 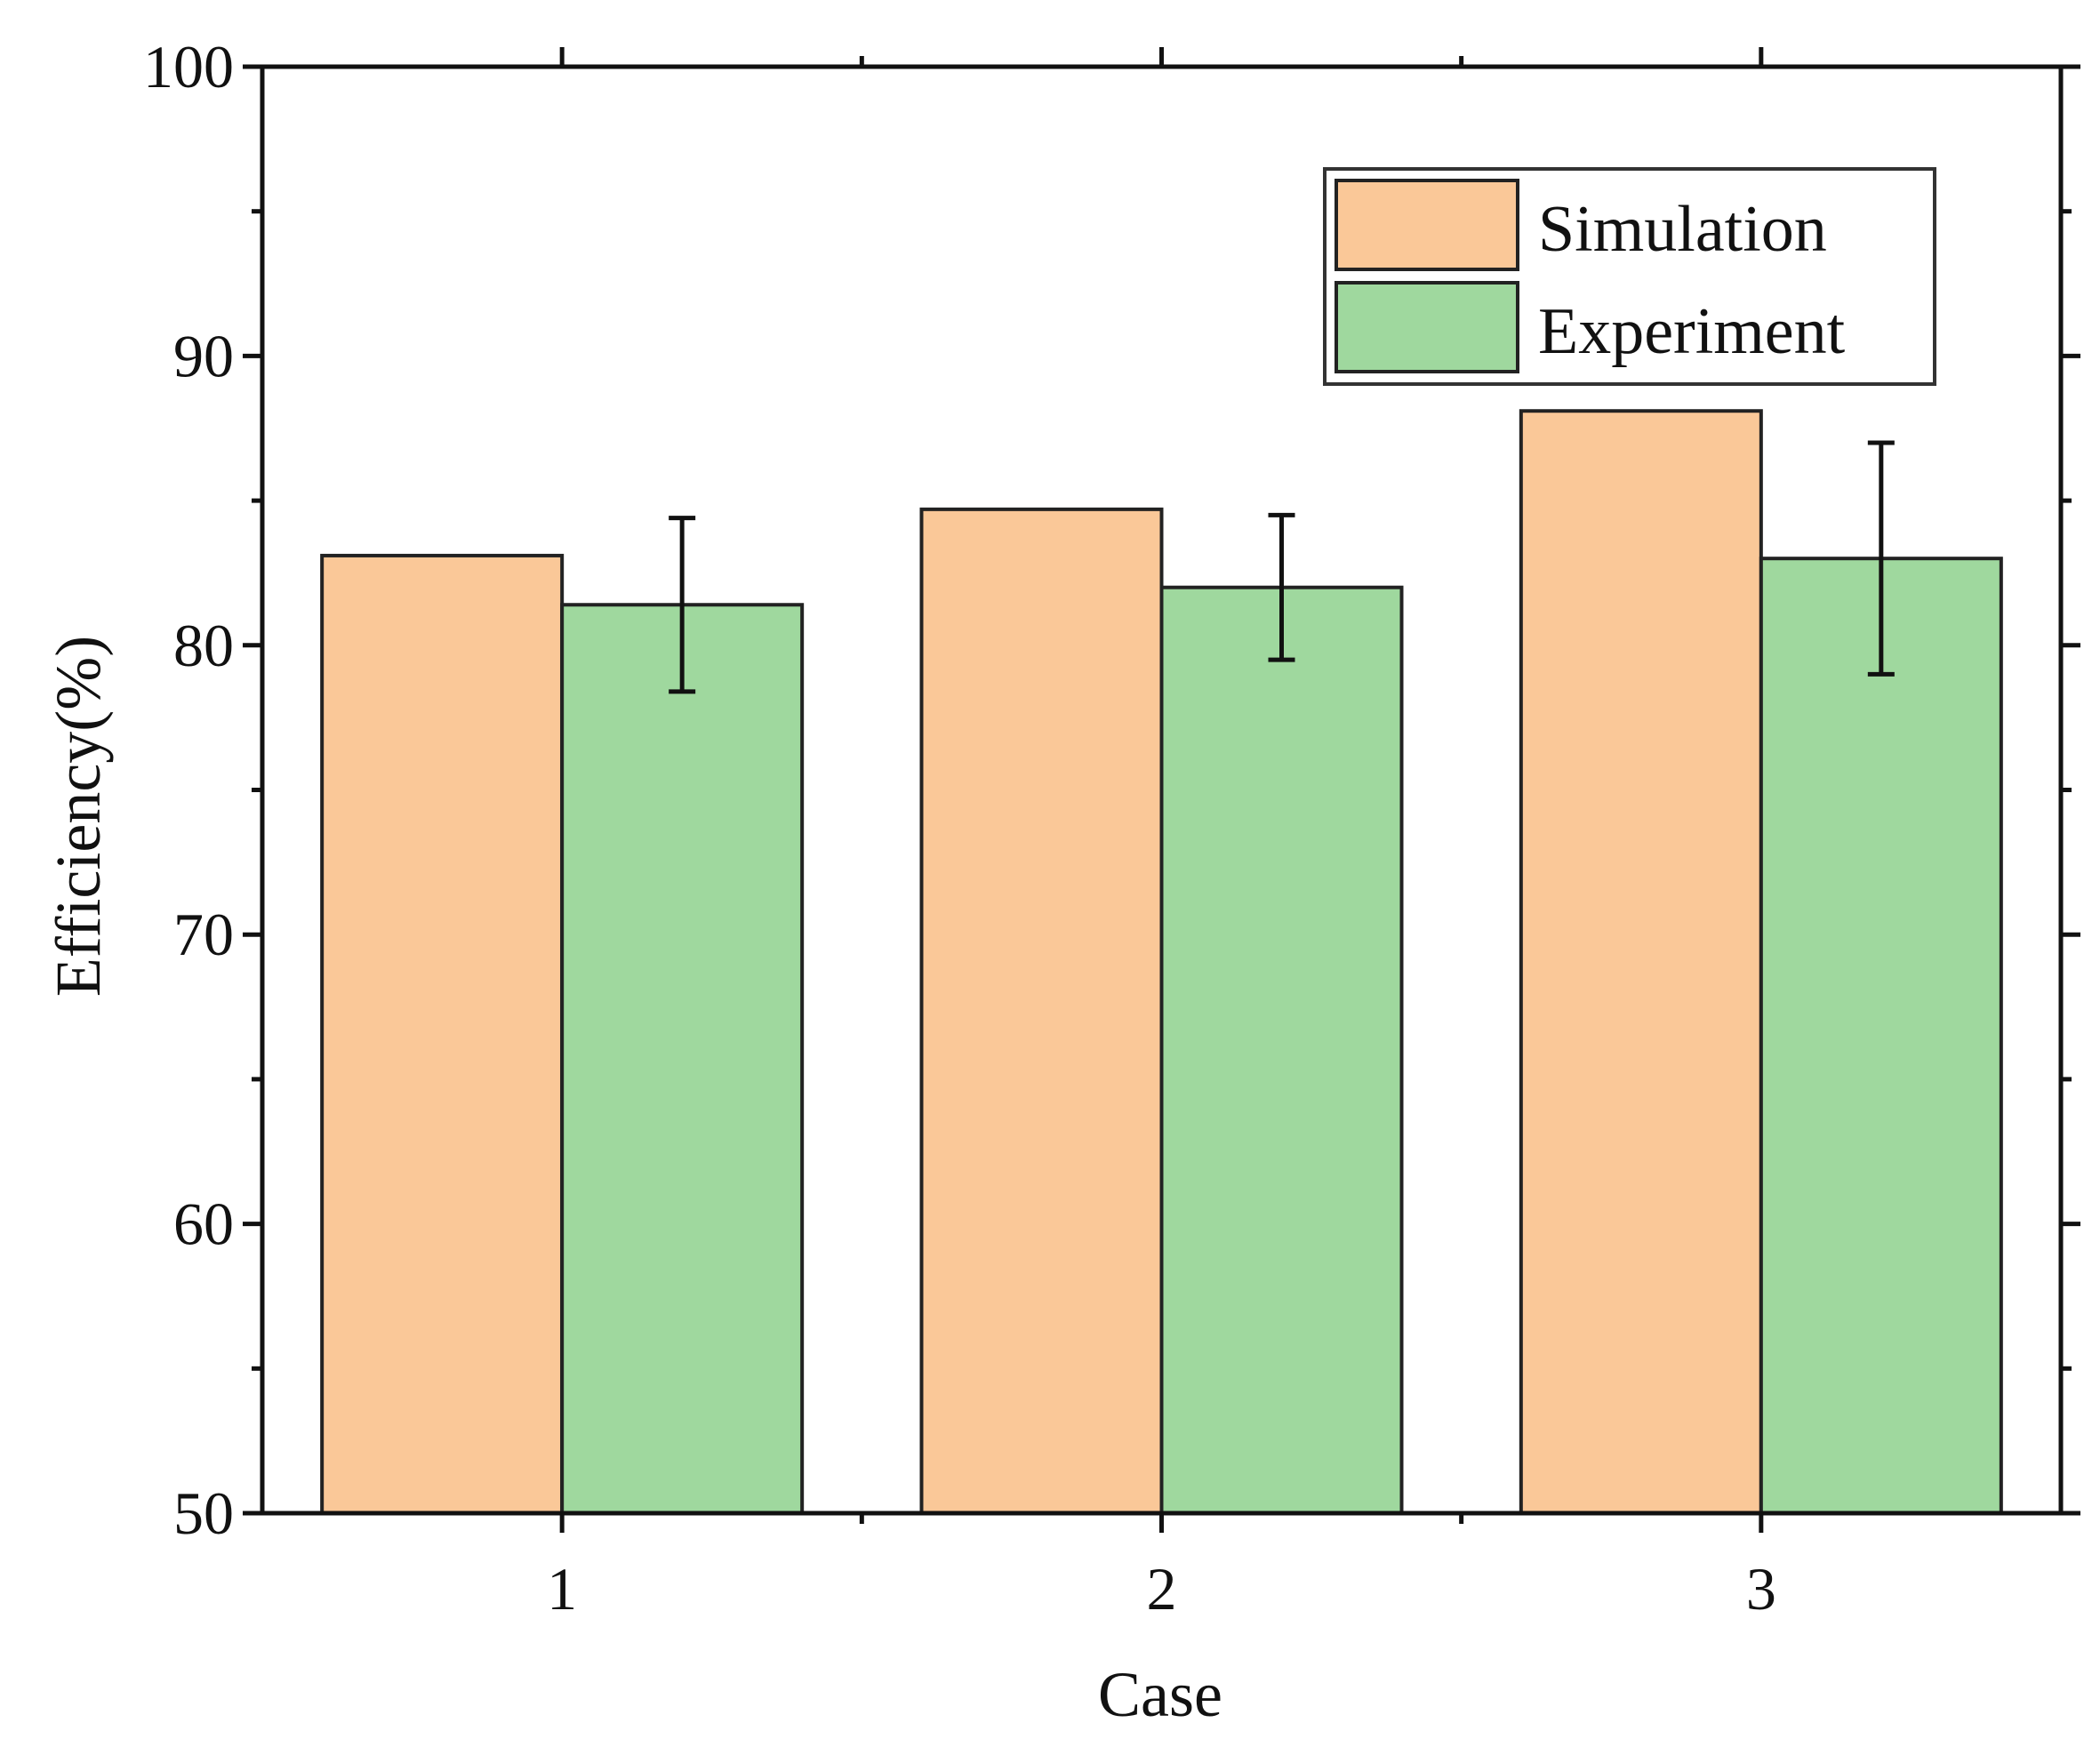 What do you see at coordinates (1629, 276) in the screenshot?
I see `legend: Simulation Experiment` at bounding box center [1629, 276].